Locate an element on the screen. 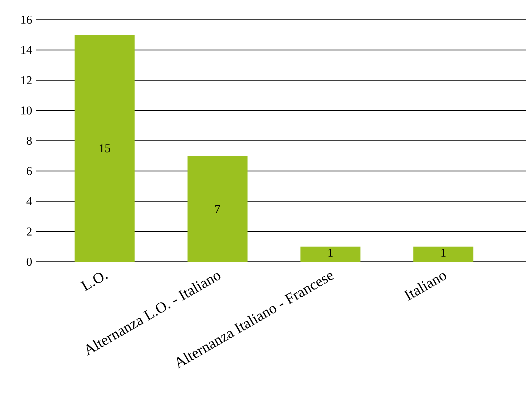 This screenshot has width=526, height=414. y-tick-label: 6 is located at coordinates (29, 171).